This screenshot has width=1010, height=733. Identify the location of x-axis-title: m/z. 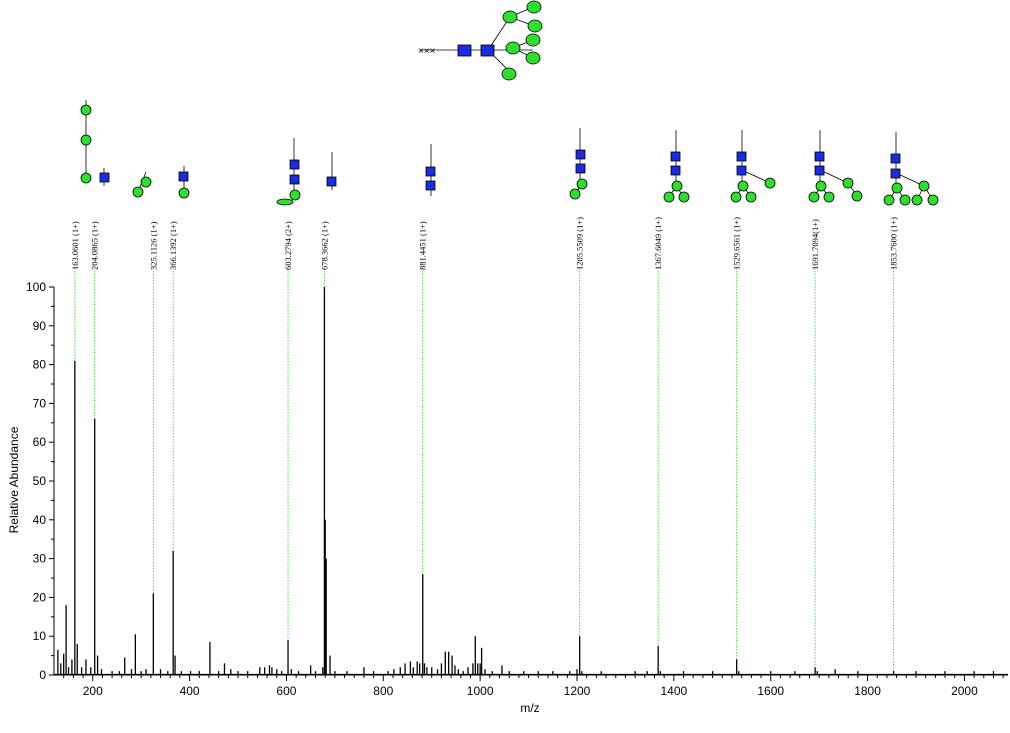
(529, 708).